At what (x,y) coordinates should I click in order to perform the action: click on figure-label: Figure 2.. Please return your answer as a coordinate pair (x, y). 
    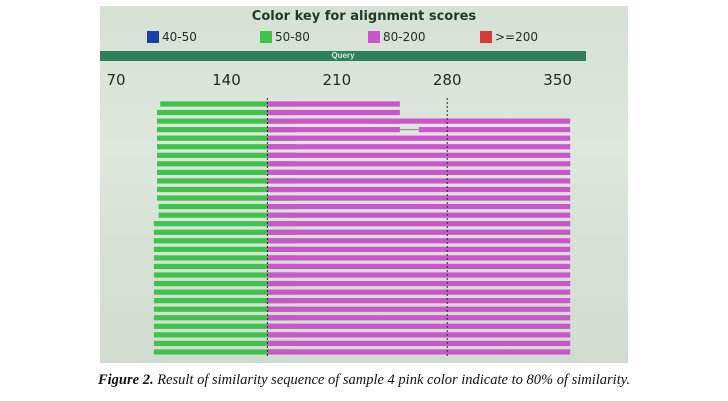
    Looking at the image, I should click on (125, 380).